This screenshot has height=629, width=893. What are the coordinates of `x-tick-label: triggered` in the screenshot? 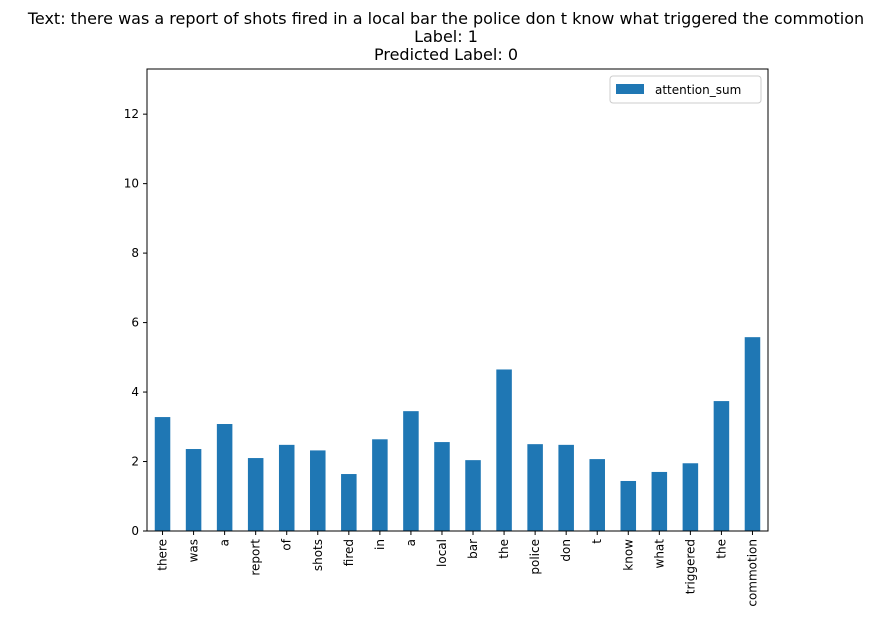 It's located at (690, 566).